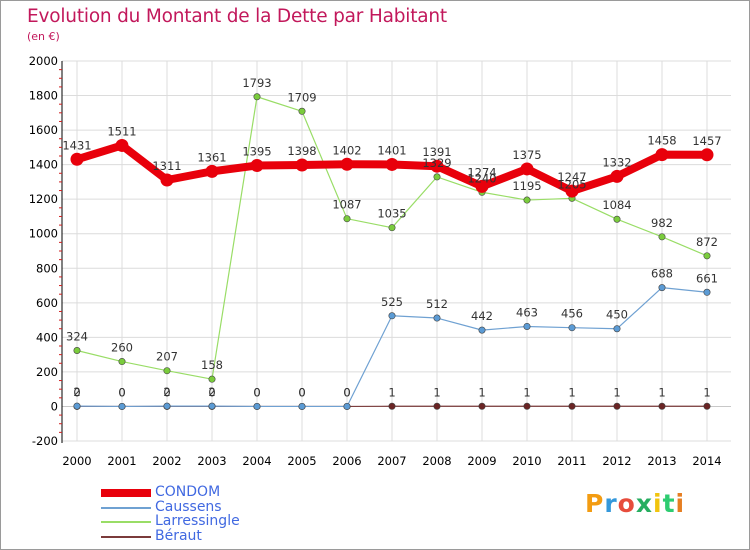  I want to click on data-label: 1511, so click(121, 131).